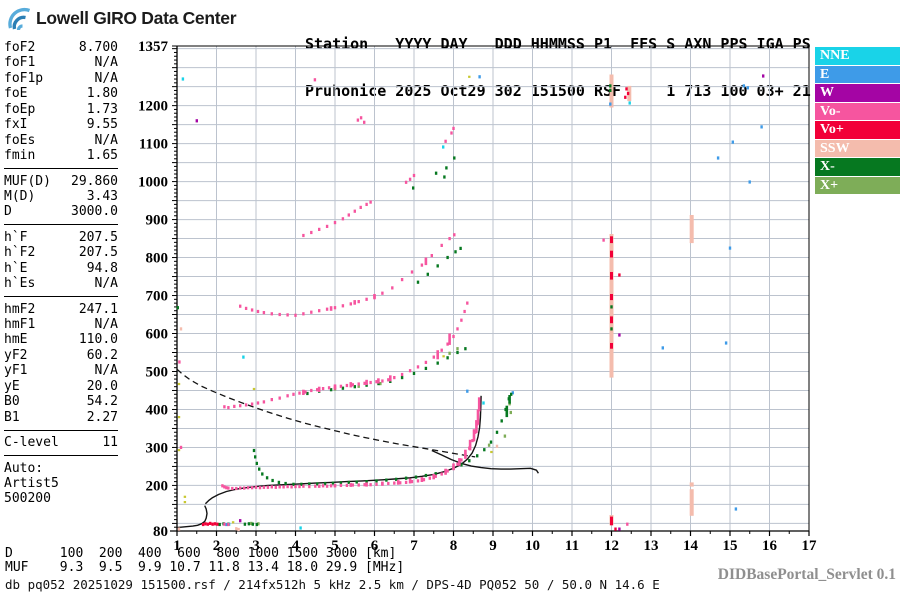 Image resolution: width=900 pixels, height=600 pixels. What do you see at coordinates (16, 125) in the screenshot?
I see `param-label: fxI` at bounding box center [16, 125].